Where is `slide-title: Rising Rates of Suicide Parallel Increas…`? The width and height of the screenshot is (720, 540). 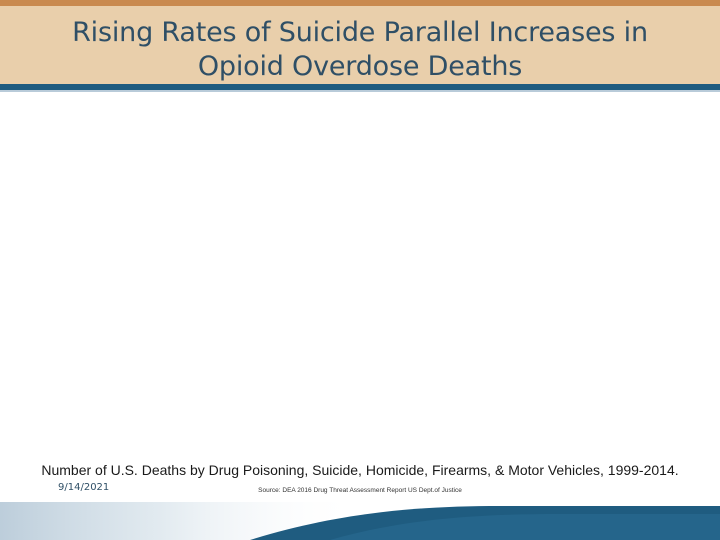 slide-title: Rising Rates of Suicide Parallel Increas… is located at coordinates (360, 50).